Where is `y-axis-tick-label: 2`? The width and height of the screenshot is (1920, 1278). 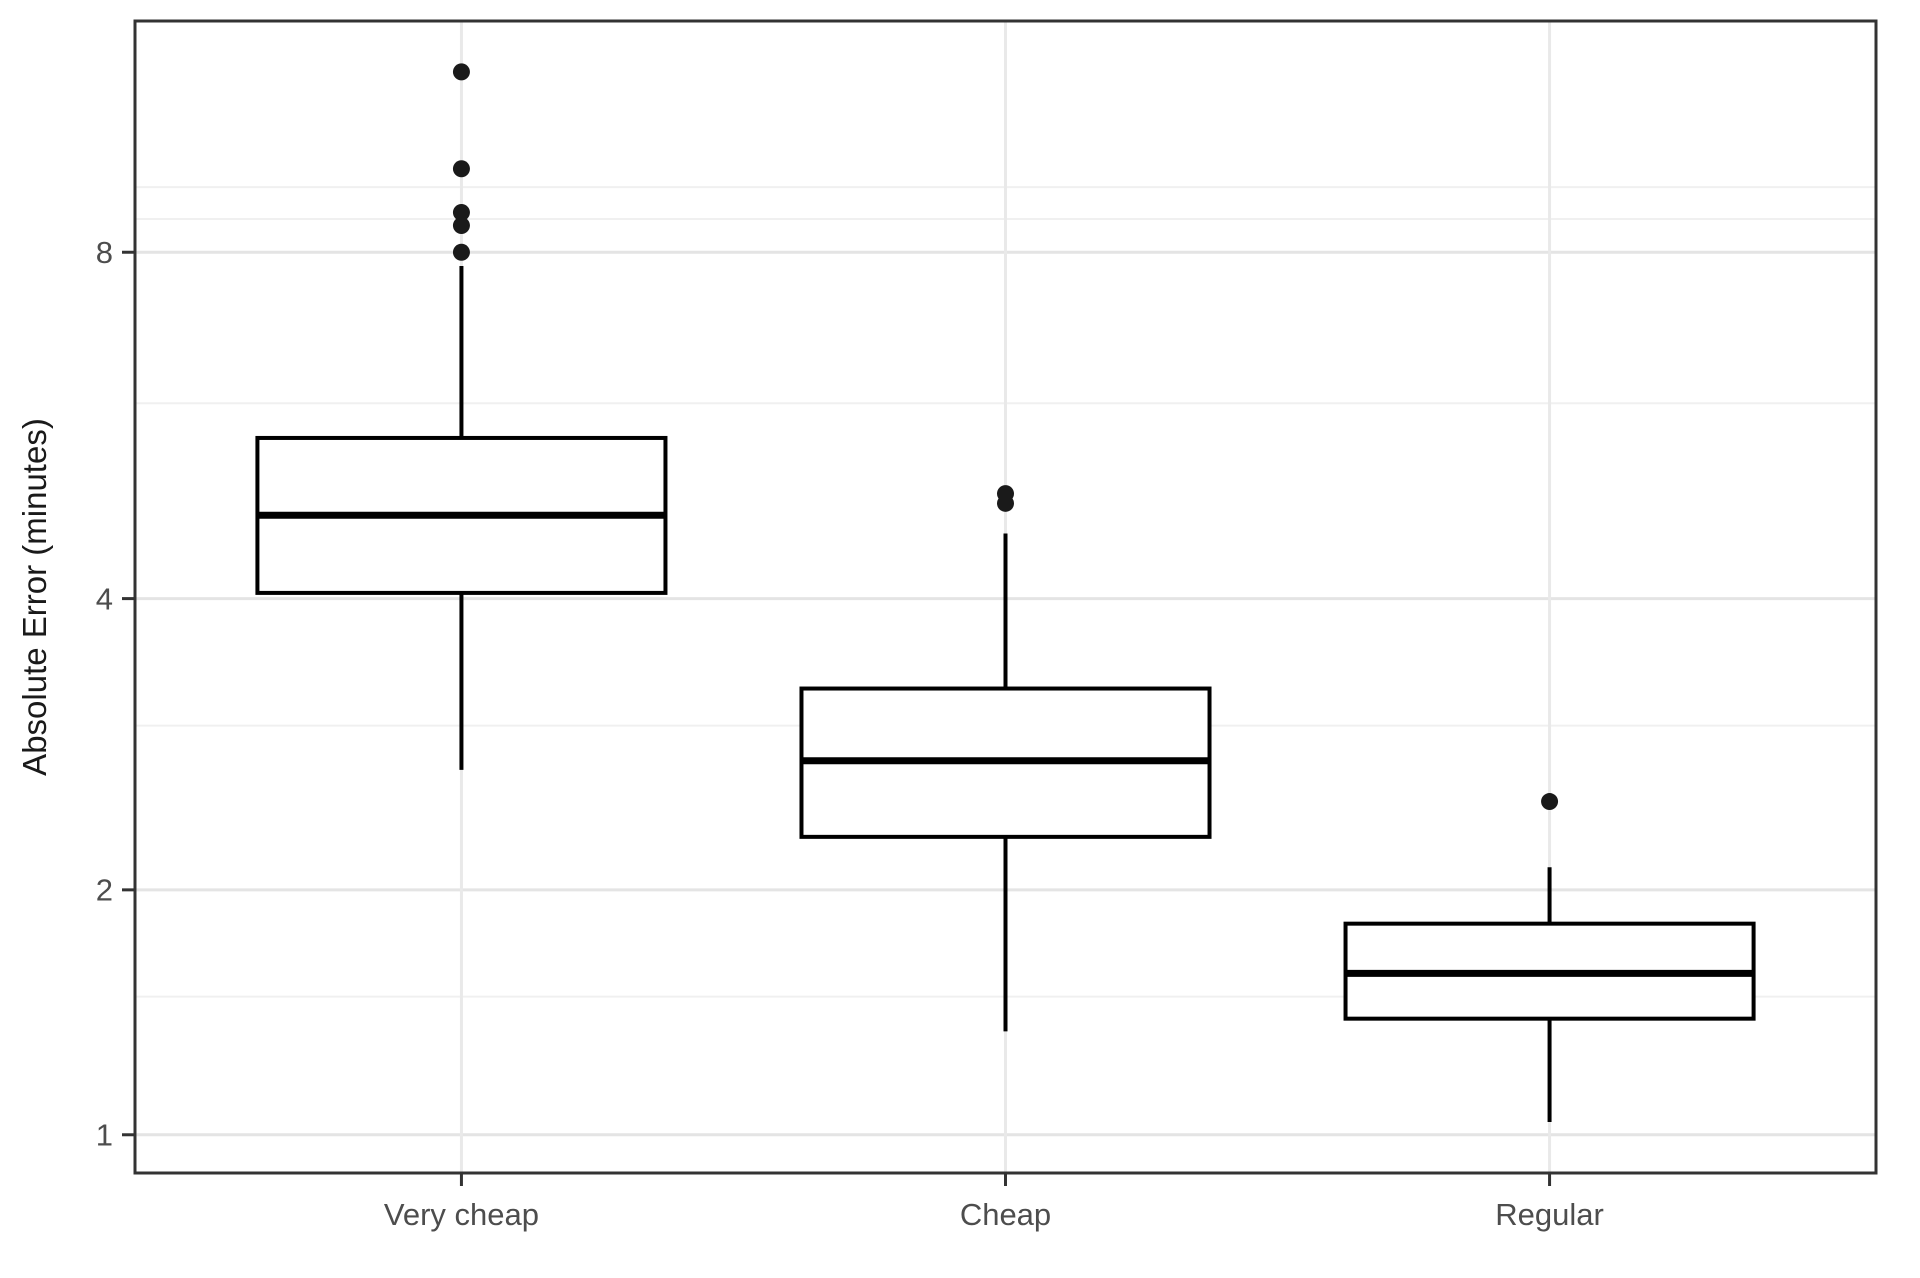
y-axis-tick-label: 2 is located at coordinates (104, 890).